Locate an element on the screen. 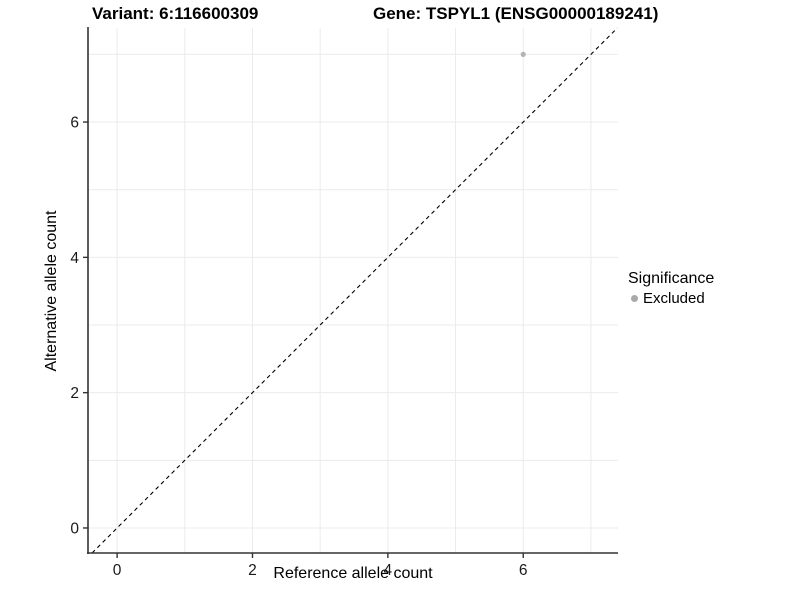 This screenshot has height=600, width=800. y-axis-title: Alternative allele count is located at coordinates (51, 291).